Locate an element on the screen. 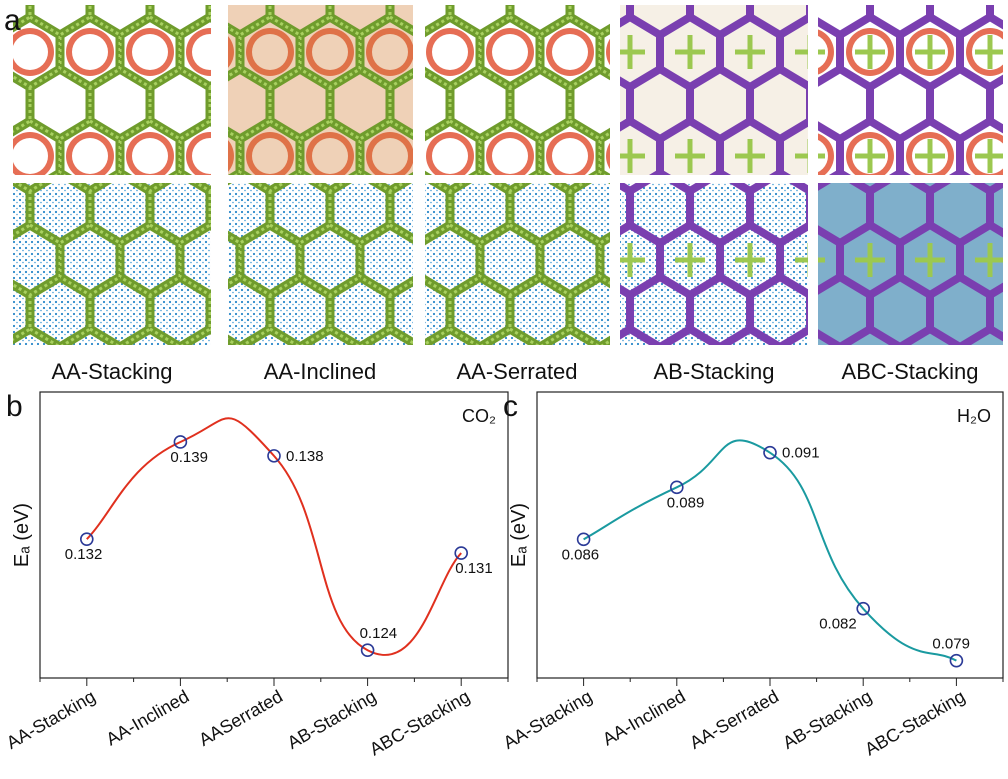 The image size is (1008, 779). x-tick-label: AASerrated is located at coordinates (240, 718).